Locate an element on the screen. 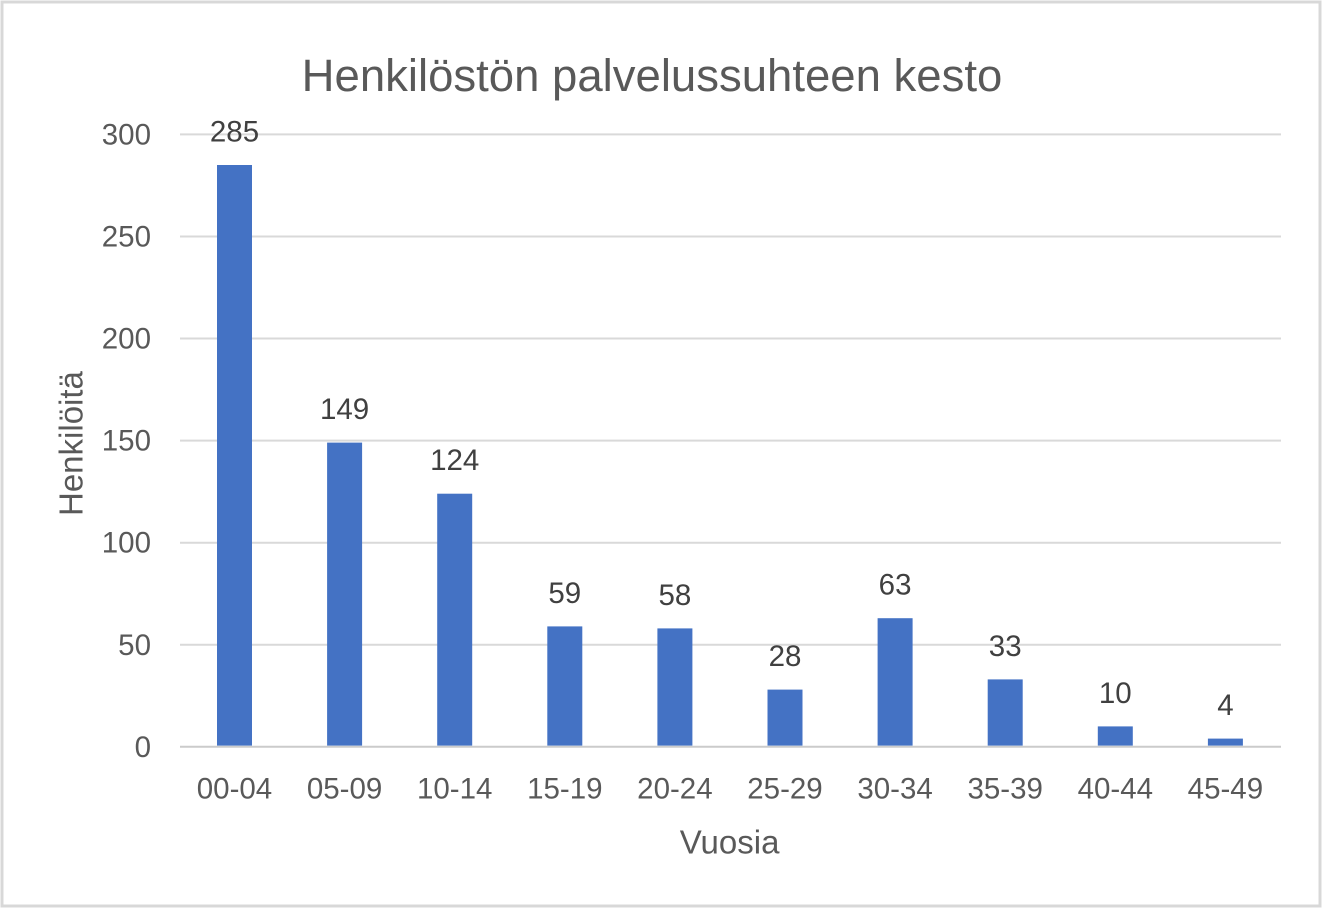 The height and width of the screenshot is (908, 1322). svg-text: 59 is located at coordinates (564, 593).